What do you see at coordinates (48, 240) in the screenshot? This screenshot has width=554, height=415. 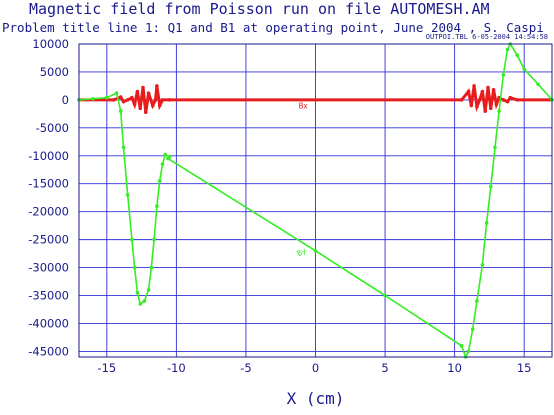 I see `y-tick-label: -25000` at bounding box center [48, 240].